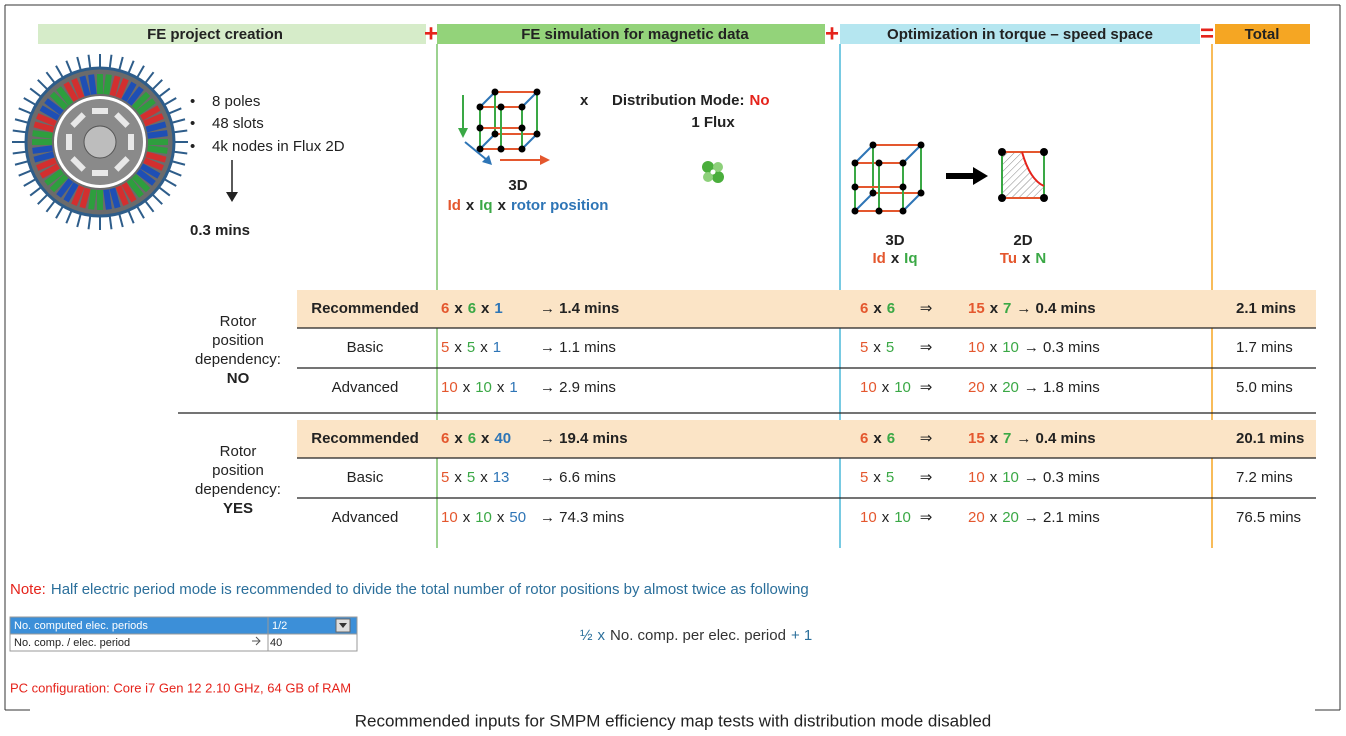  What do you see at coordinates (801, 635) in the screenshot?
I see `formula-plus: + 1` at bounding box center [801, 635].